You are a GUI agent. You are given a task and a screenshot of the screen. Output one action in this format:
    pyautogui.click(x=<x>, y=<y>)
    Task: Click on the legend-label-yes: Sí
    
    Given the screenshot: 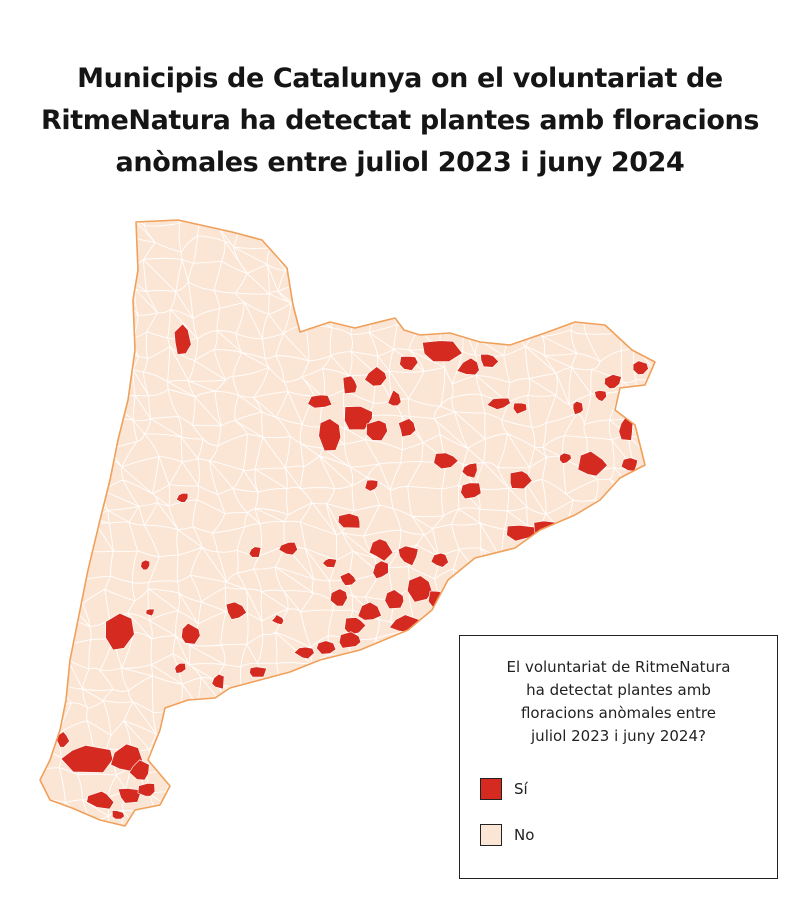 What is the action you would take?
    pyautogui.click(x=521, y=789)
    